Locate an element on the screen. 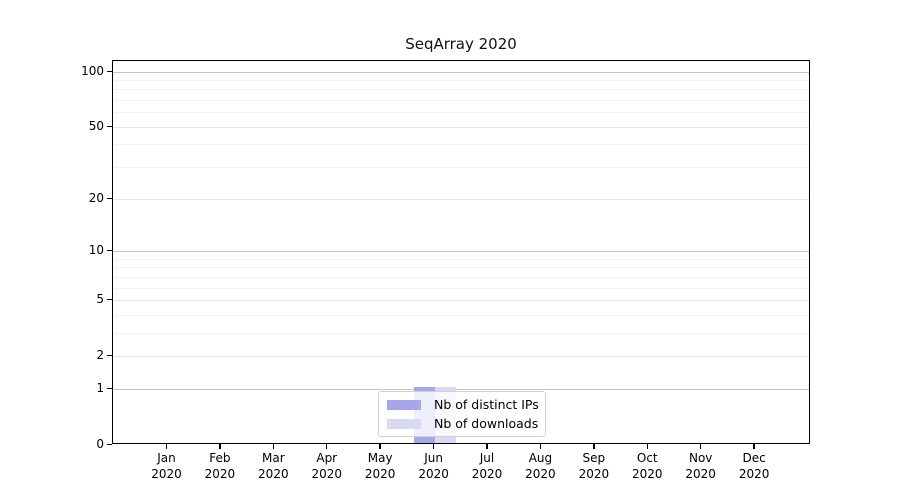  x-tick-label: Sep 2020 is located at coordinates (594, 466).